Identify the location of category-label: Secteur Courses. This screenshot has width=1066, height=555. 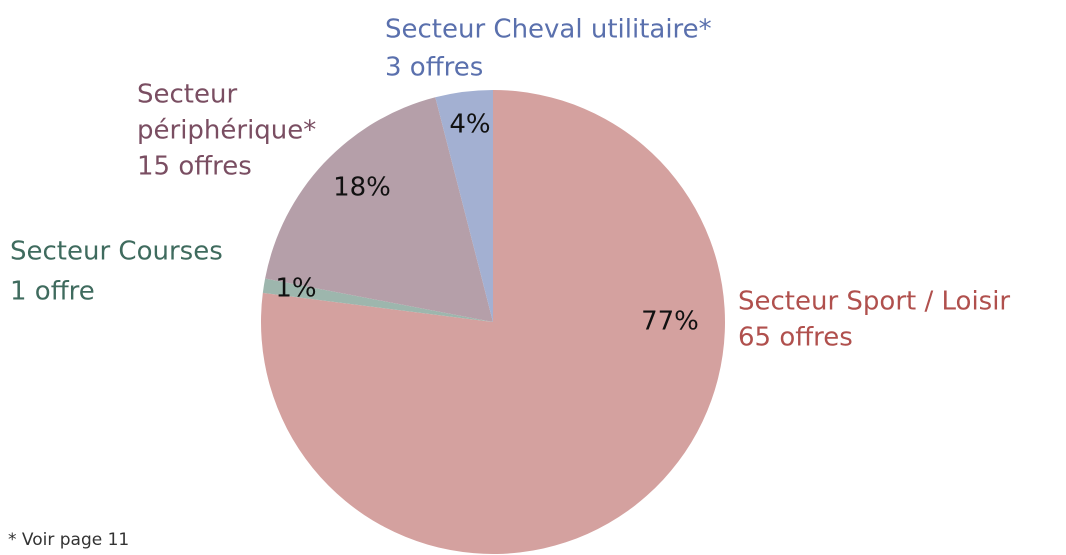
(116, 252).